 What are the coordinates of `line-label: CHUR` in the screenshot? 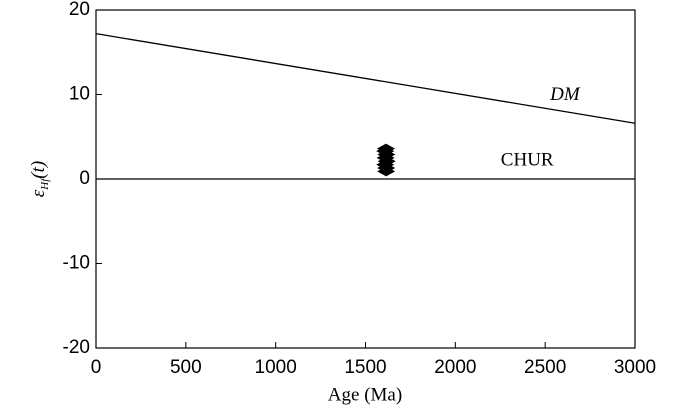 It's located at (527, 159).